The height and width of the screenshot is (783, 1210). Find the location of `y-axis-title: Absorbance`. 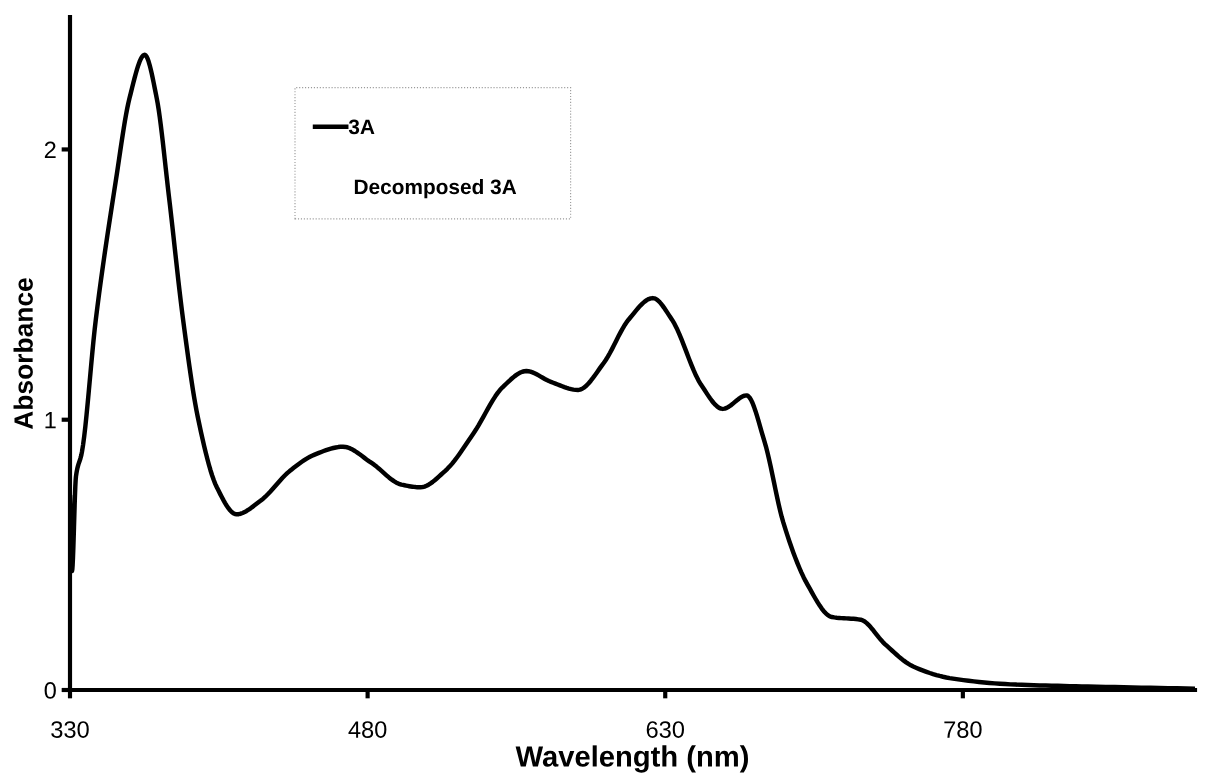

y-axis-title: Absorbance is located at coordinates (23, 354).